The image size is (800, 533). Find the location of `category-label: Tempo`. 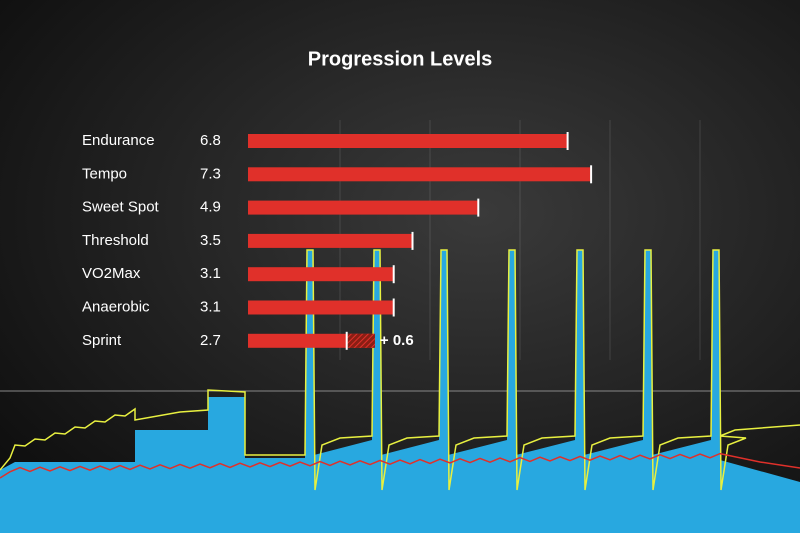

category-label: Tempo is located at coordinates (104, 173).